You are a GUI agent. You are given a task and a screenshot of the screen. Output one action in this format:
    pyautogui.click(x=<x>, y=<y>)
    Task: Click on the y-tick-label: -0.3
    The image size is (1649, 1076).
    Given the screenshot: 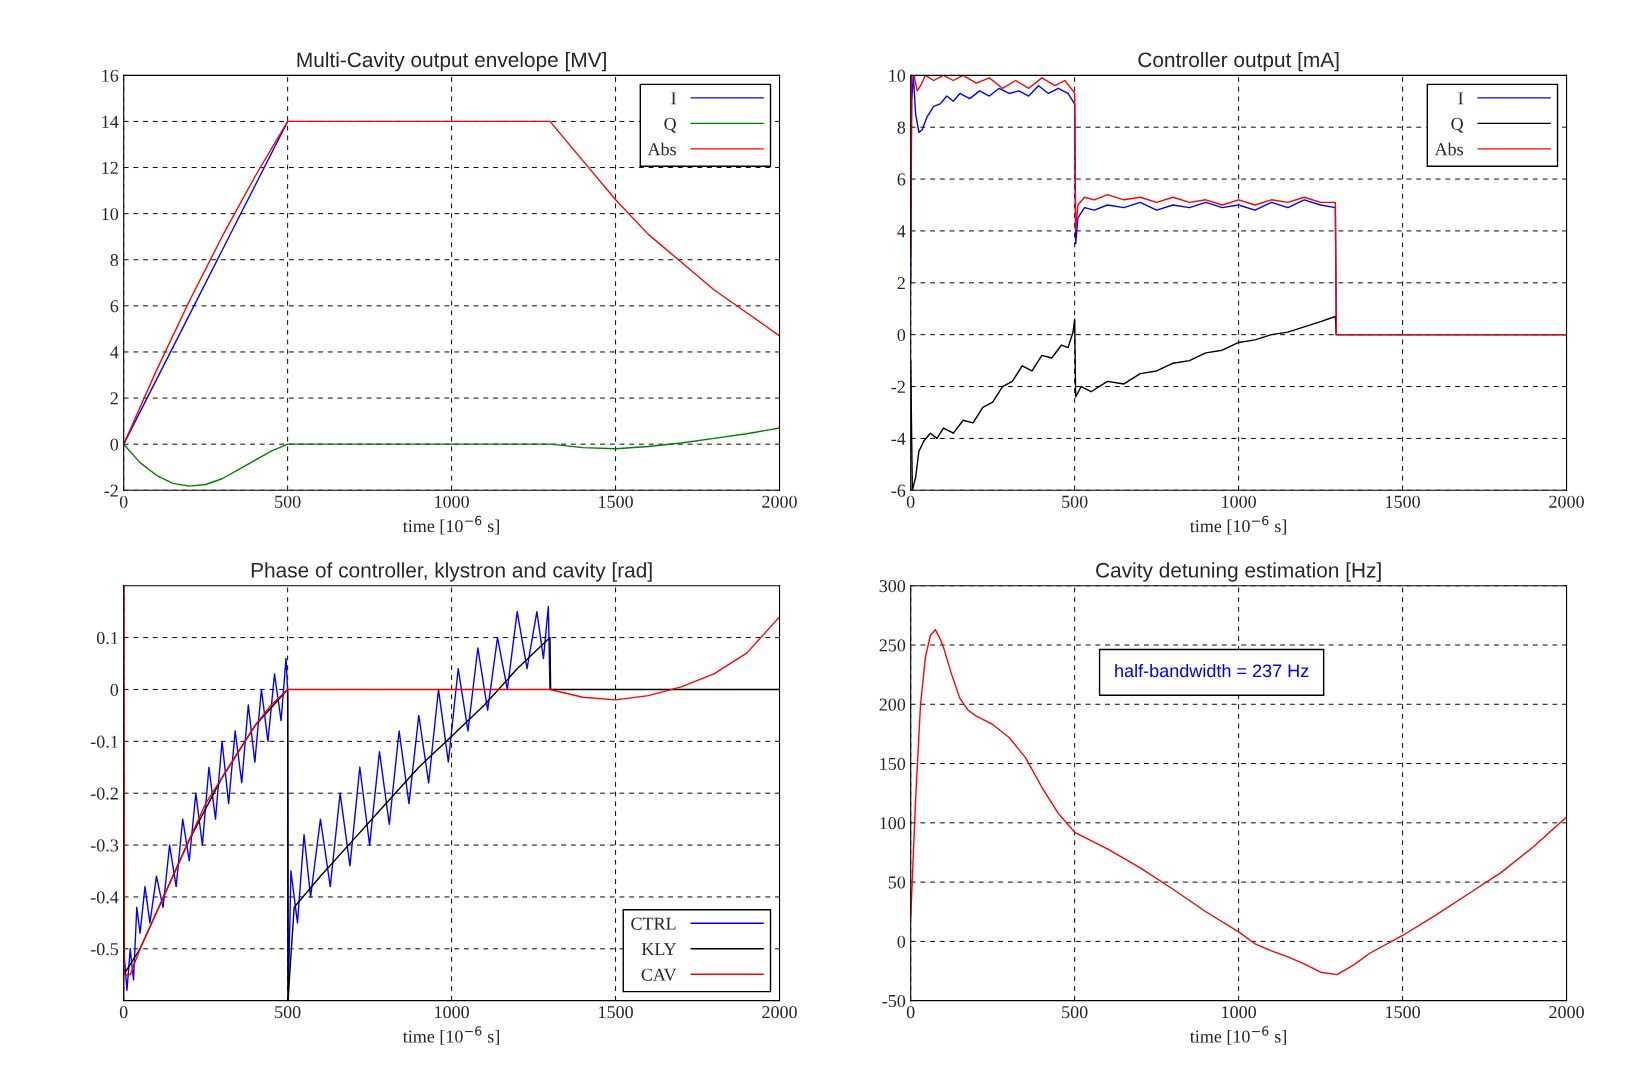 What is the action you would take?
    pyautogui.click(x=104, y=845)
    